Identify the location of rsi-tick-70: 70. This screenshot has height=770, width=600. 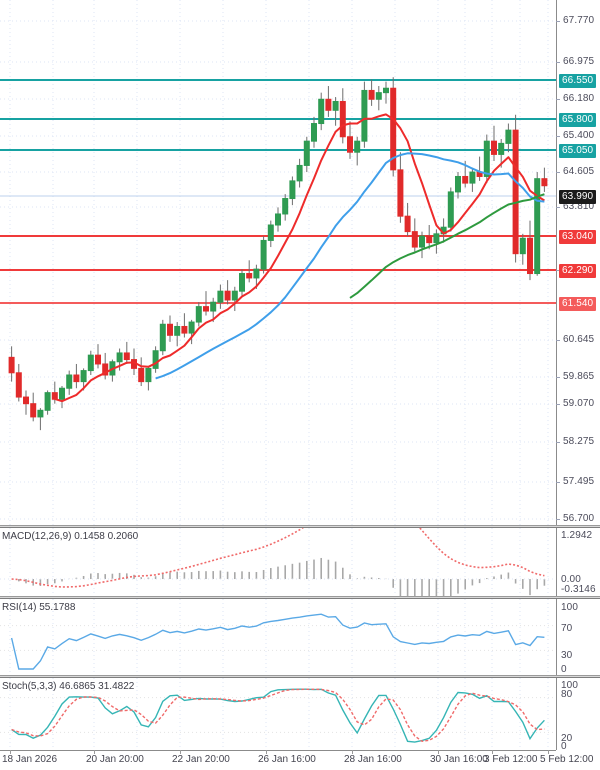
(567, 628).